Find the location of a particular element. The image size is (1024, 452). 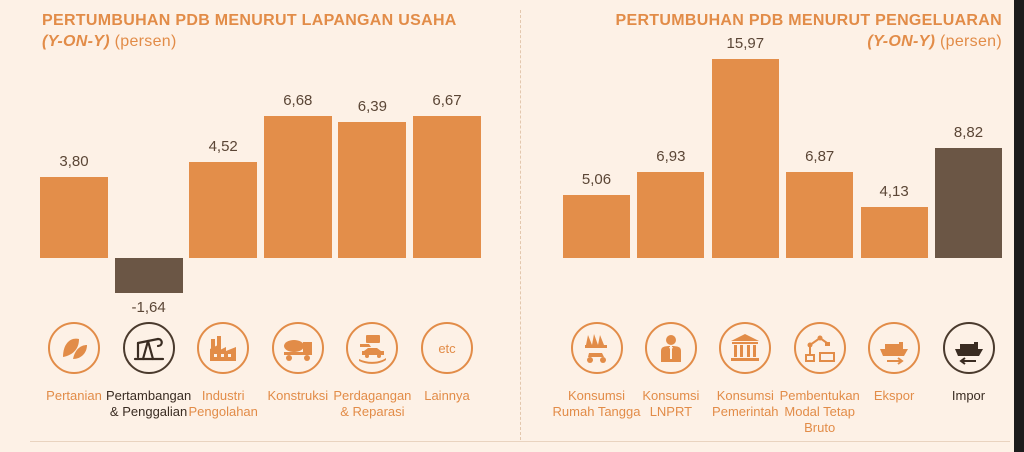

category-label-line: Impor is located at coordinates (968, 395).